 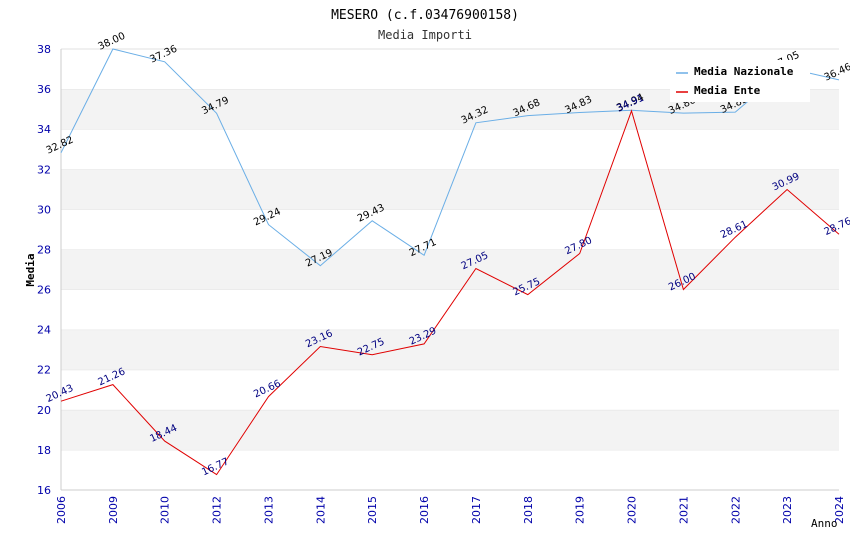 What do you see at coordinates (787, 510) in the screenshot?
I see `x-tick-label: 2023` at bounding box center [787, 510].